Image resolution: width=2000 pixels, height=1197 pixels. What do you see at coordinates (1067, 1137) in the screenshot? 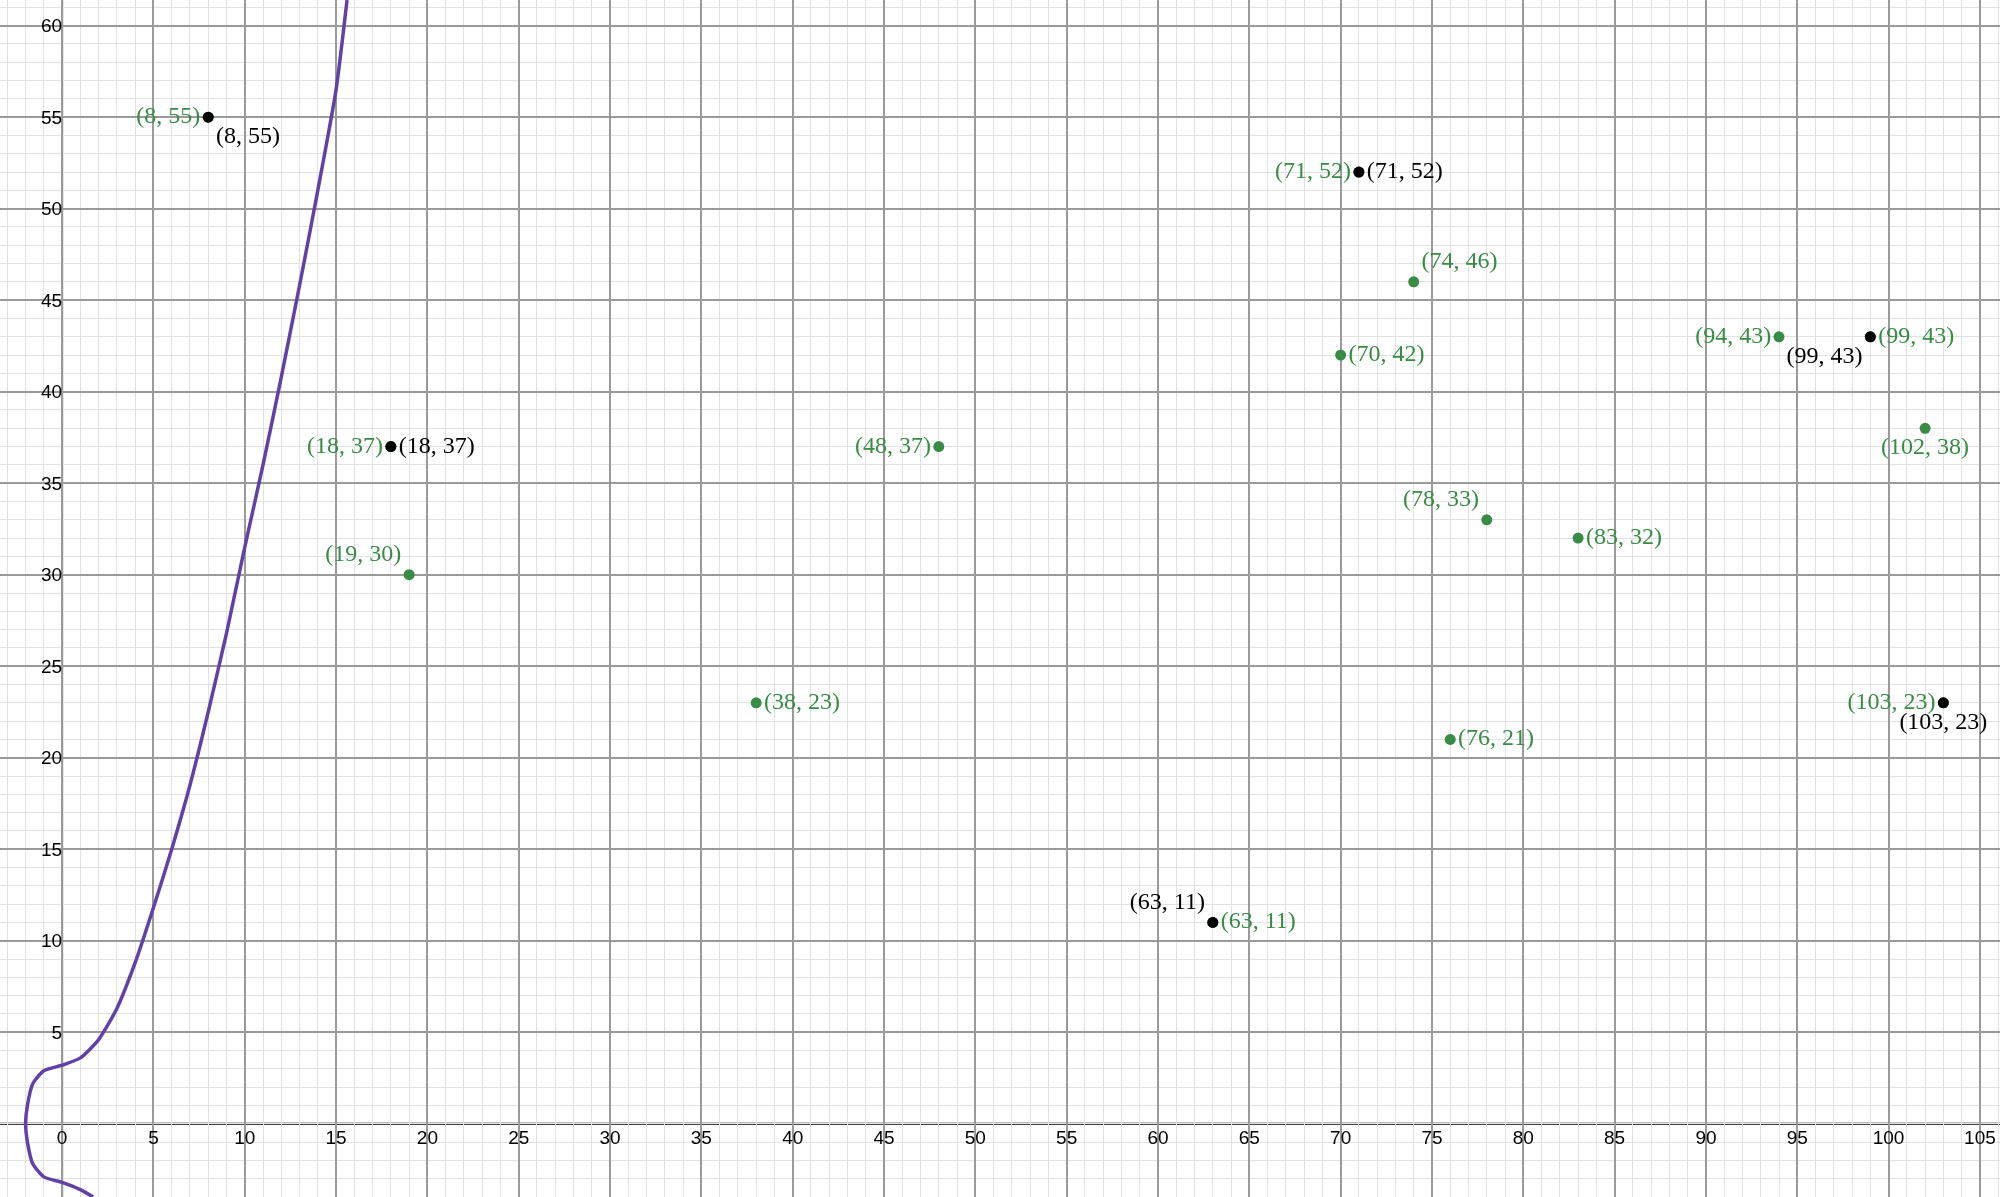
I see `x-tick-label: 55` at bounding box center [1067, 1137].